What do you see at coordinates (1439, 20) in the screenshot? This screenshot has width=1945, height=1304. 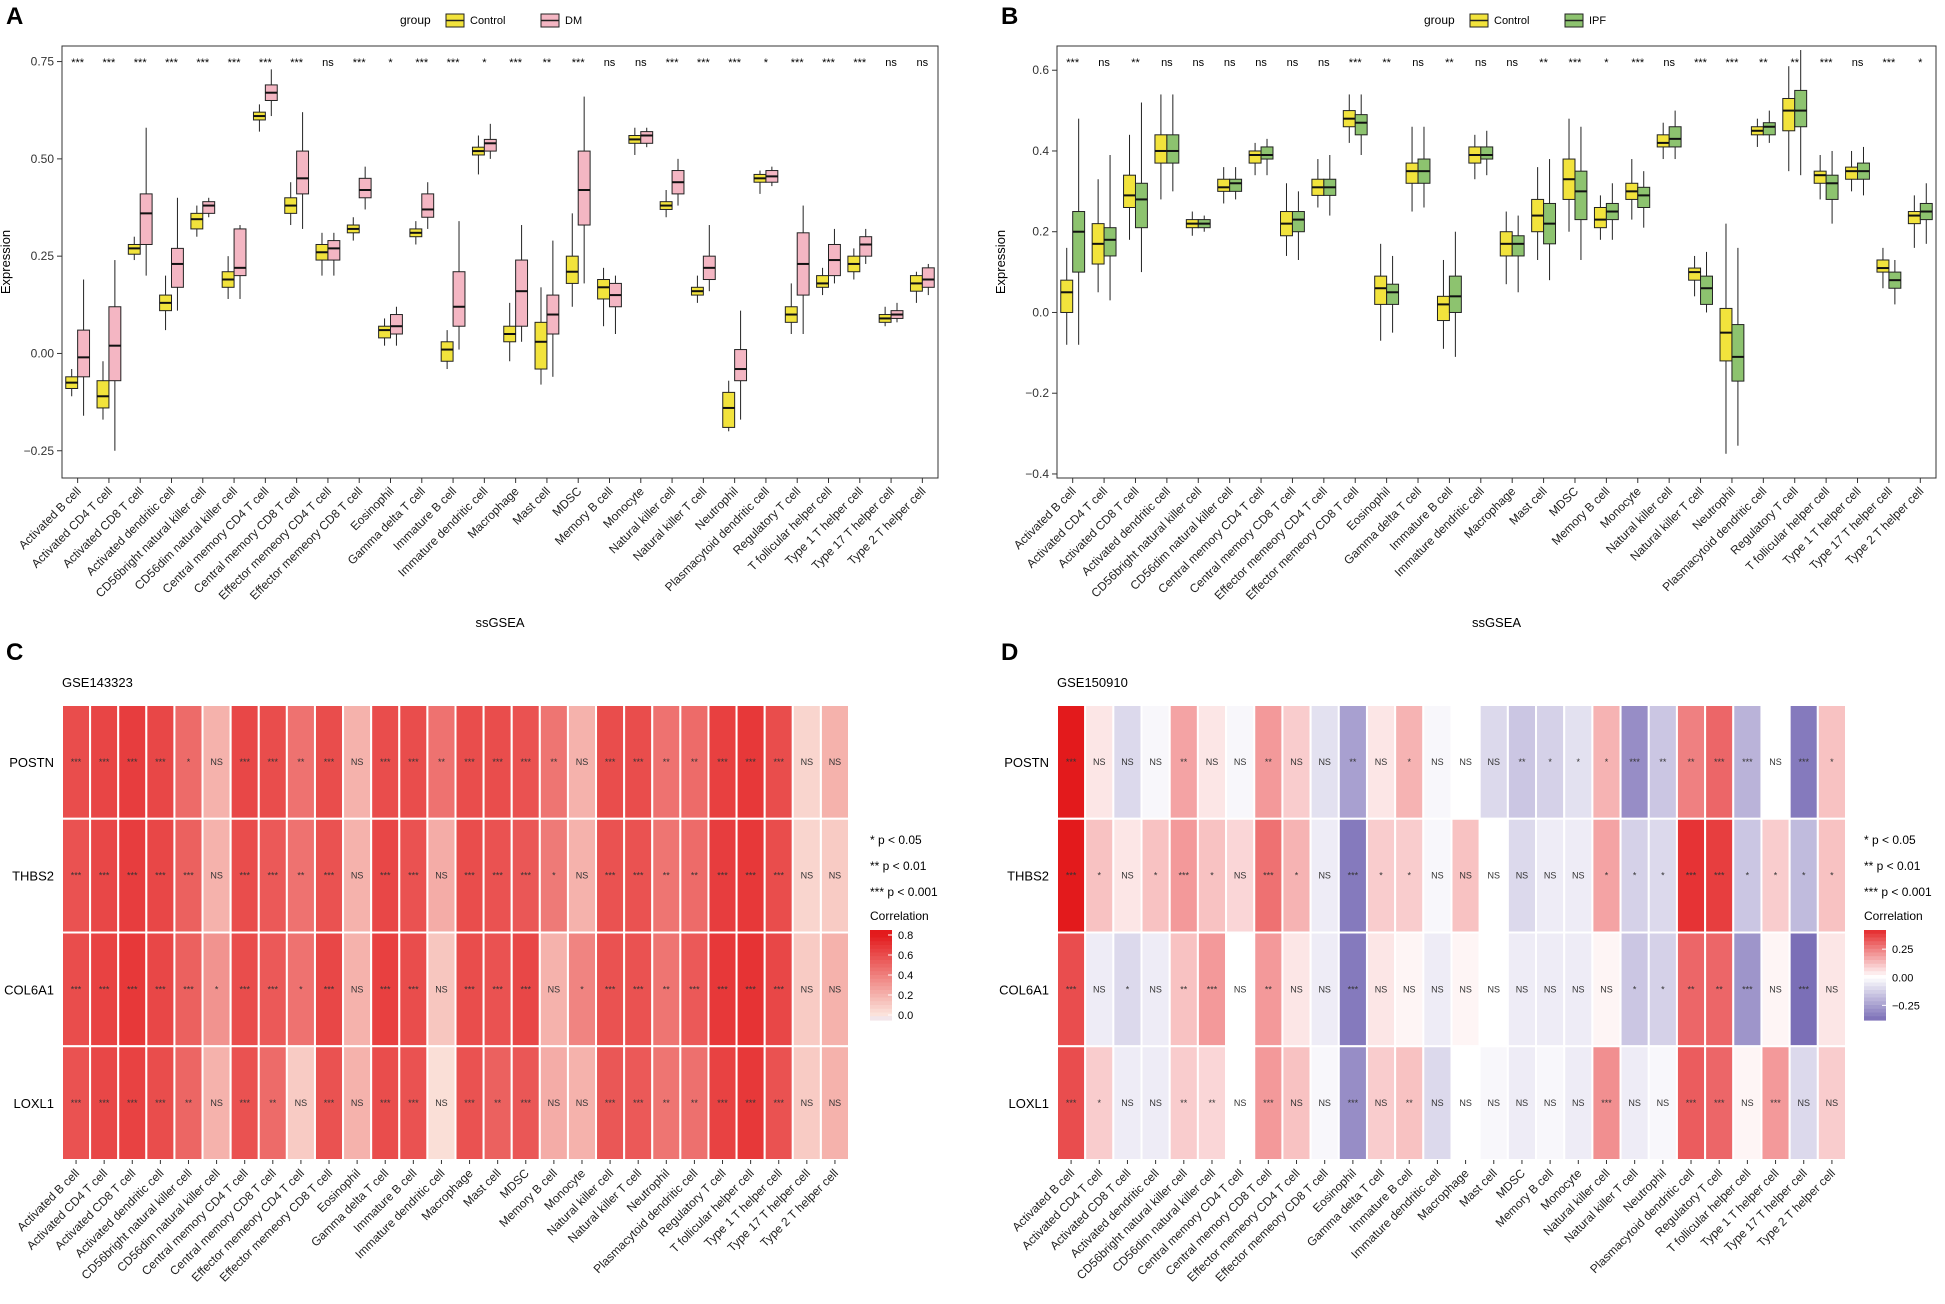 I see `legend-title: group` at bounding box center [1439, 20].